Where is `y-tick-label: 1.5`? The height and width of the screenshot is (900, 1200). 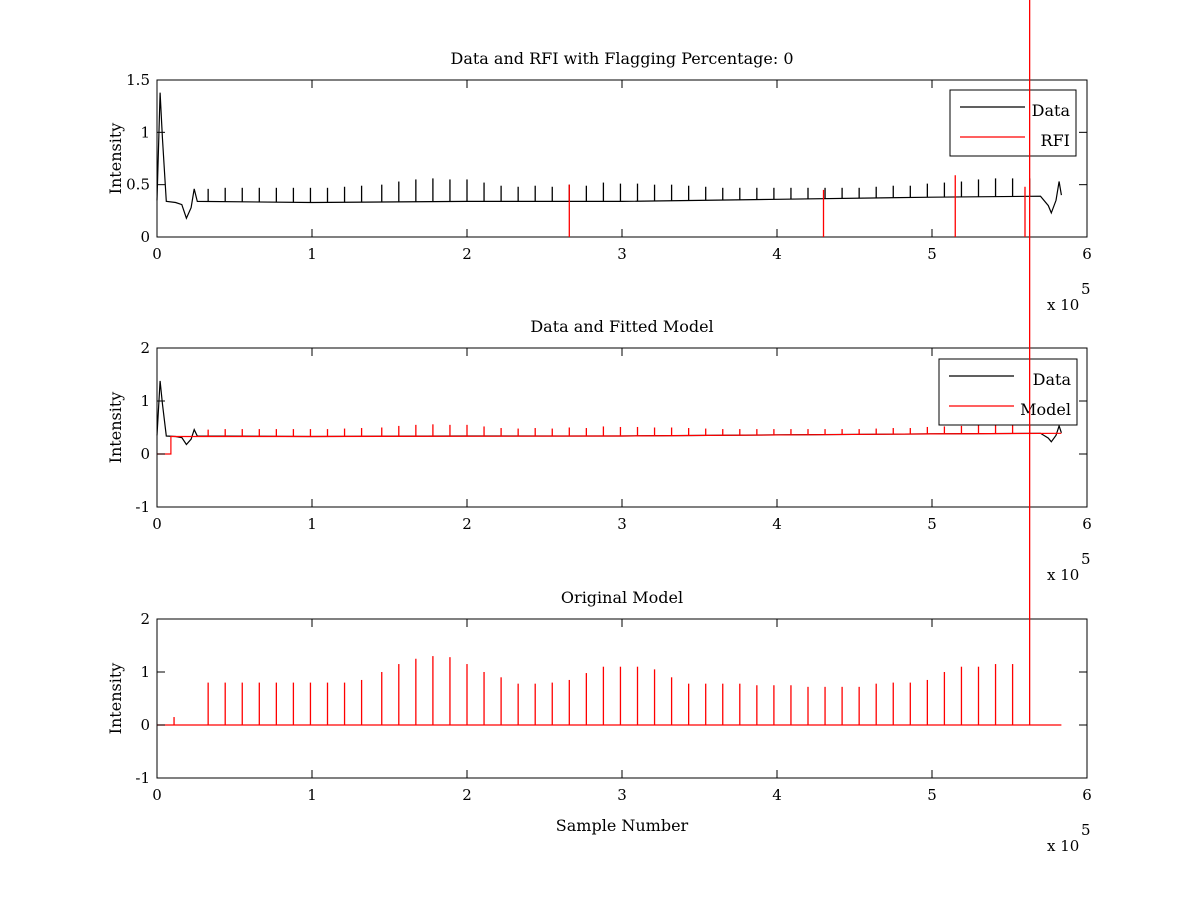 y-tick-label: 1.5 is located at coordinates (138, 80).